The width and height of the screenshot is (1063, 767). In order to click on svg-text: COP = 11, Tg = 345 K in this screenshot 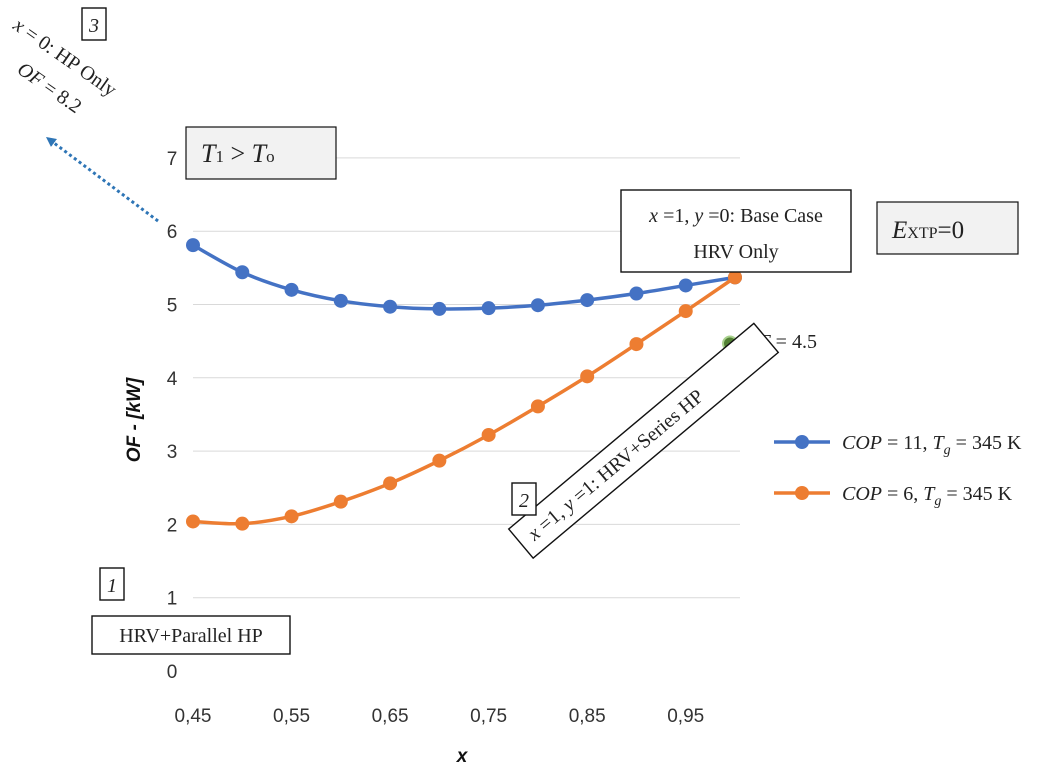, I will do `click(932, 445)`.